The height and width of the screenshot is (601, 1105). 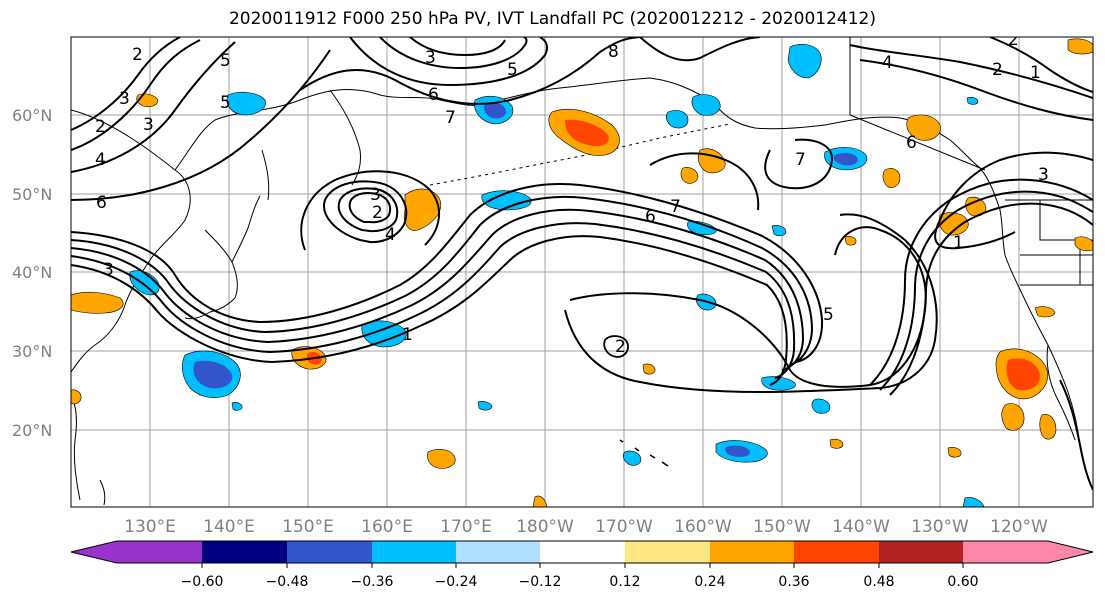 I want to click on lon-label: 150°W, so click(x=782, y=527).